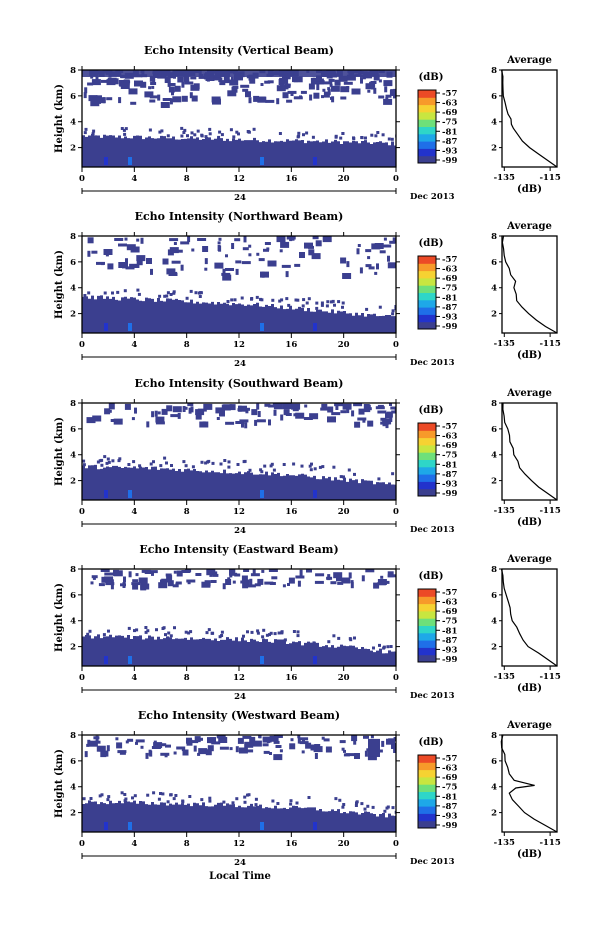  I want to click on day-label: 24, so click(240, 531).